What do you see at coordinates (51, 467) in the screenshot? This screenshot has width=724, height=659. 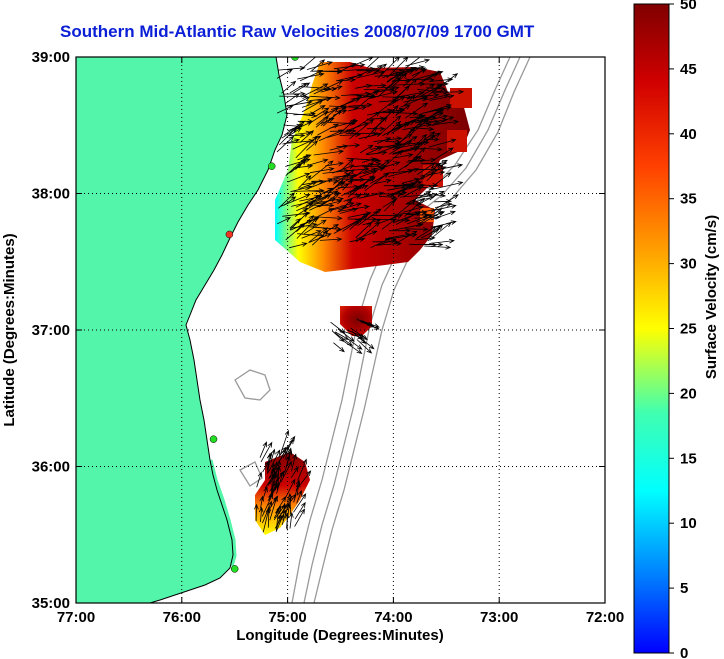 I see `y-tick-label: 36:00` at bounding box center [51, 467].